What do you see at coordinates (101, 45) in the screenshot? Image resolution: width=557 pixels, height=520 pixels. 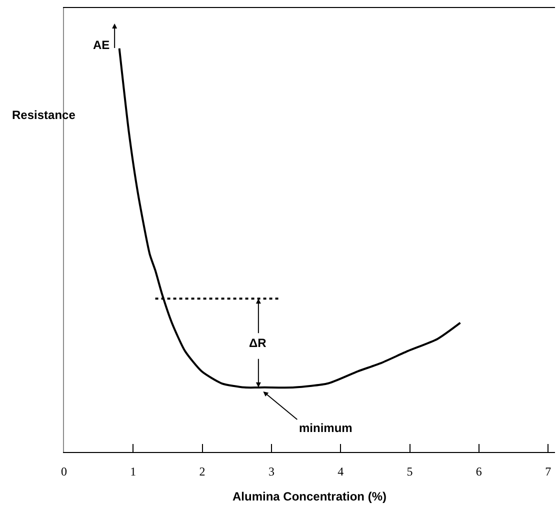 I see `annotation: AE` at bounding box center [101, 45].